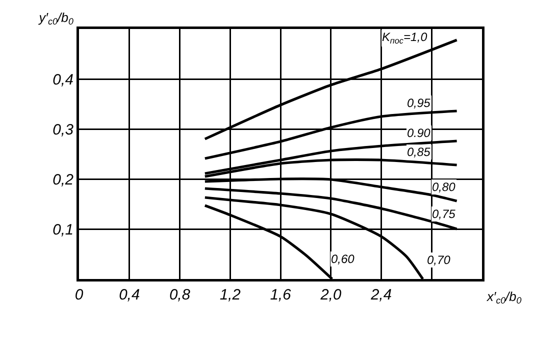 This screenshot has width=540, height=338. Describe the element at coordinates (63, 79) in the screenshot. I see `y-tick-label: 0,4` at that location.